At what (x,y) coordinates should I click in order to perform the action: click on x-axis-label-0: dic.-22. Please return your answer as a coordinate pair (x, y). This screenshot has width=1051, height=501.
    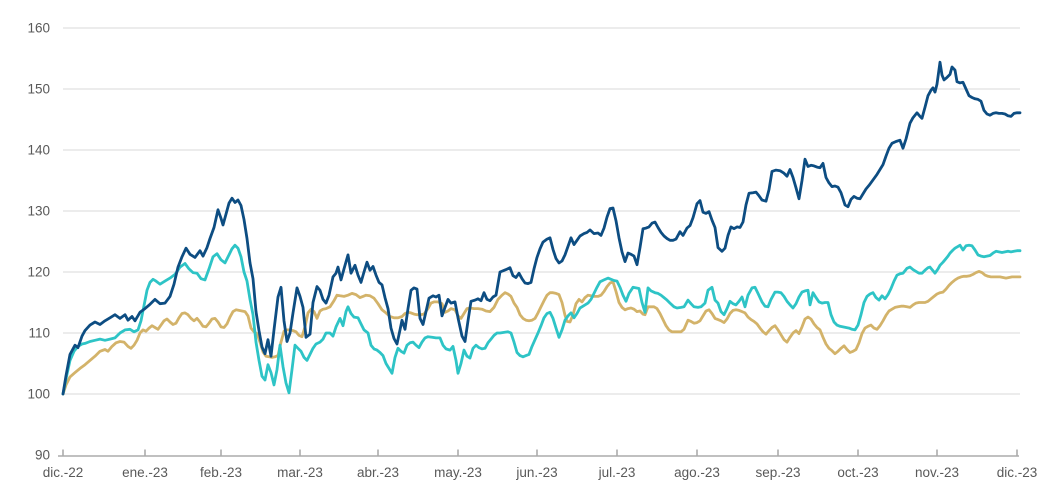
    Looking at the image, I should click on (63, 472).